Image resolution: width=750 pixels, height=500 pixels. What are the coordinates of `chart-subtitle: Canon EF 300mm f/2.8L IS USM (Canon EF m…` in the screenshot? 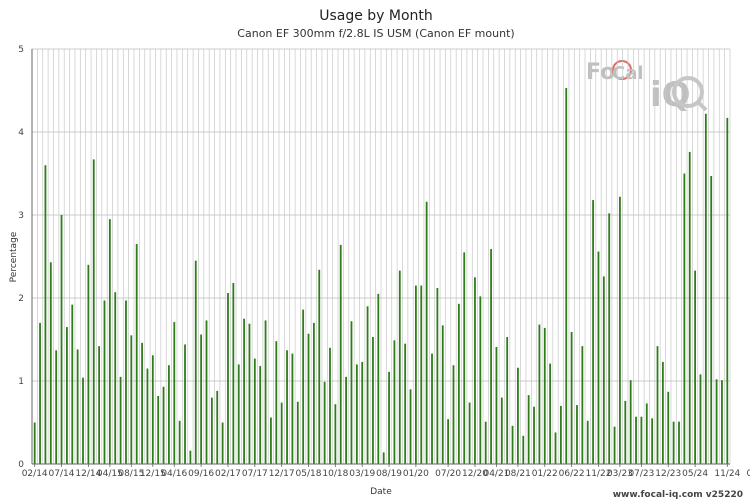 It's located at (375, 33).